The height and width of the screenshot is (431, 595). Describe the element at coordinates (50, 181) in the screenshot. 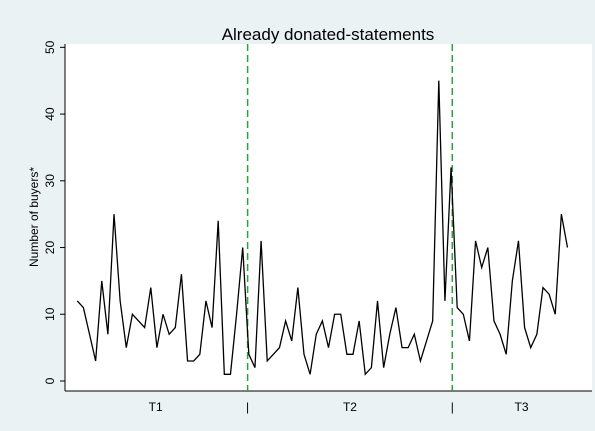

I see `y-tick-label: 30` at that location.